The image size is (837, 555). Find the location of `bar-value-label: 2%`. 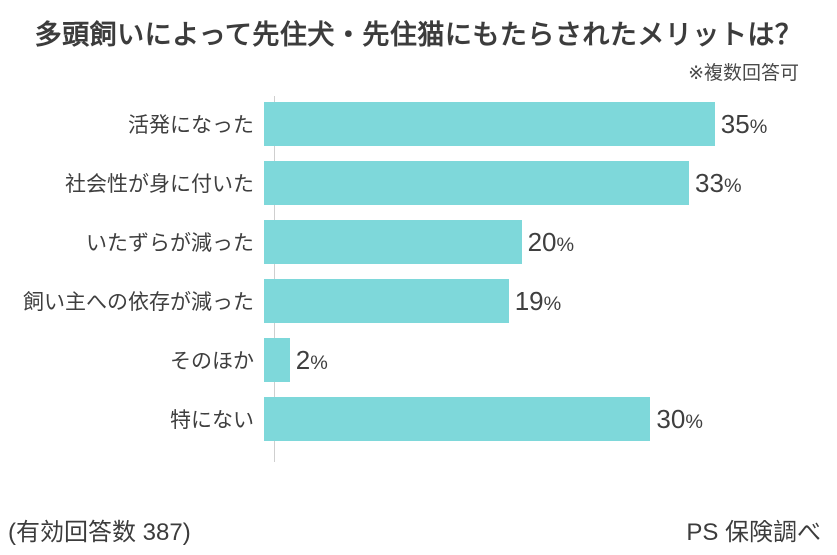

bar-value-label: 2% is located at coordinates (312, 360).